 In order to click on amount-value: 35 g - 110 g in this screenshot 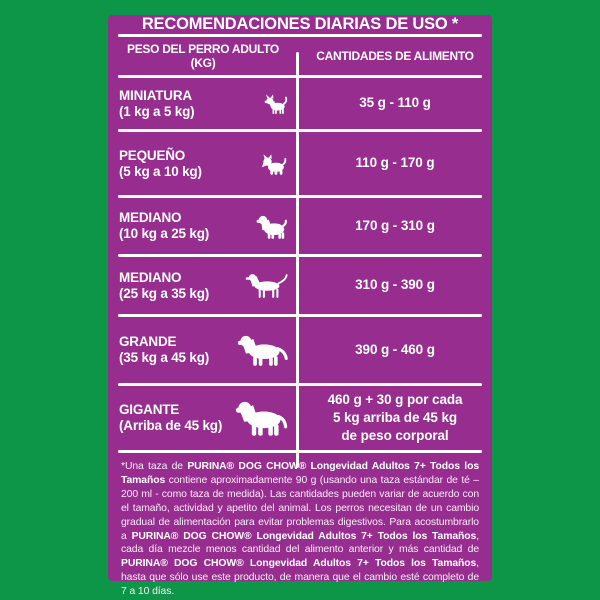, I will do `click(395, 103)`.